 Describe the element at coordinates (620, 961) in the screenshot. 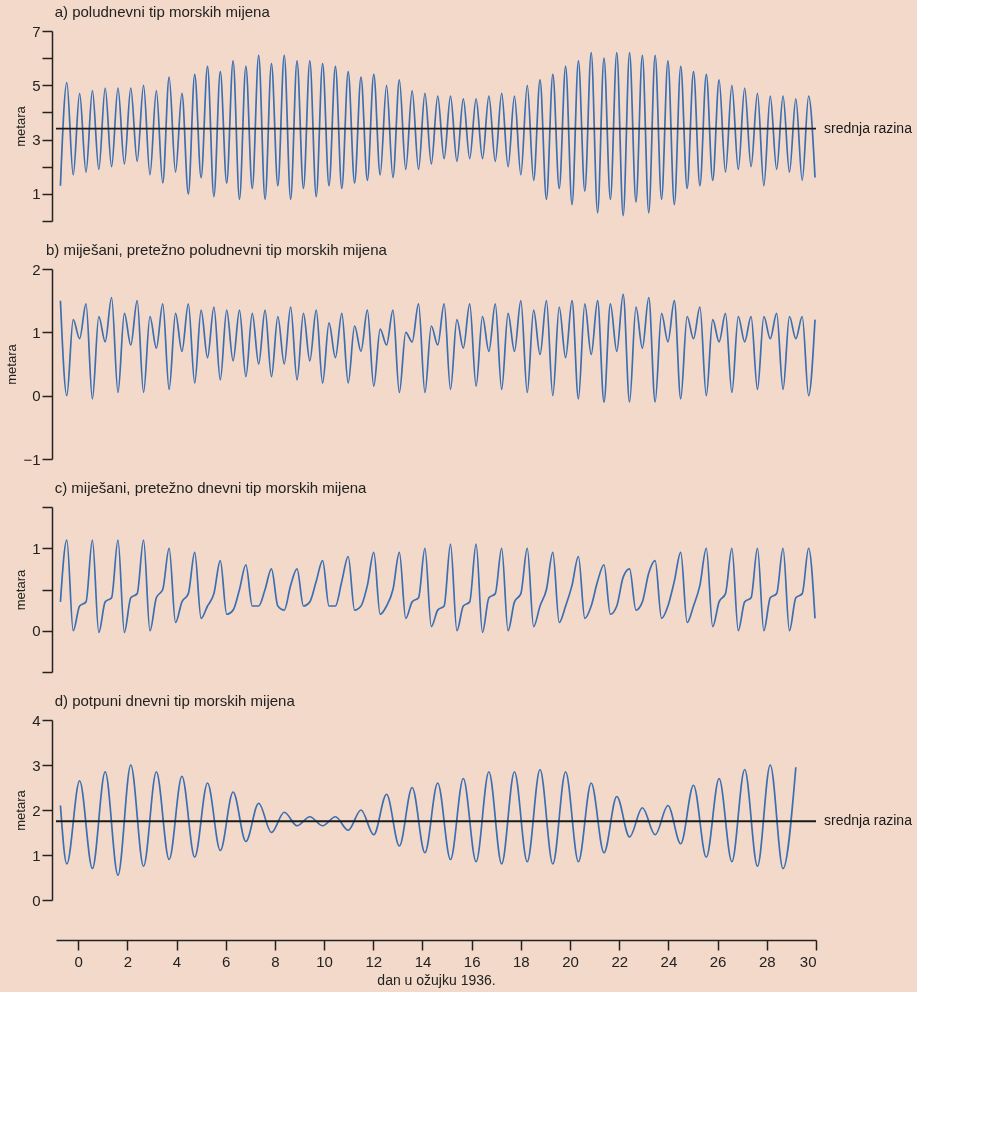

I see `x-tick-label: 22` at that location.